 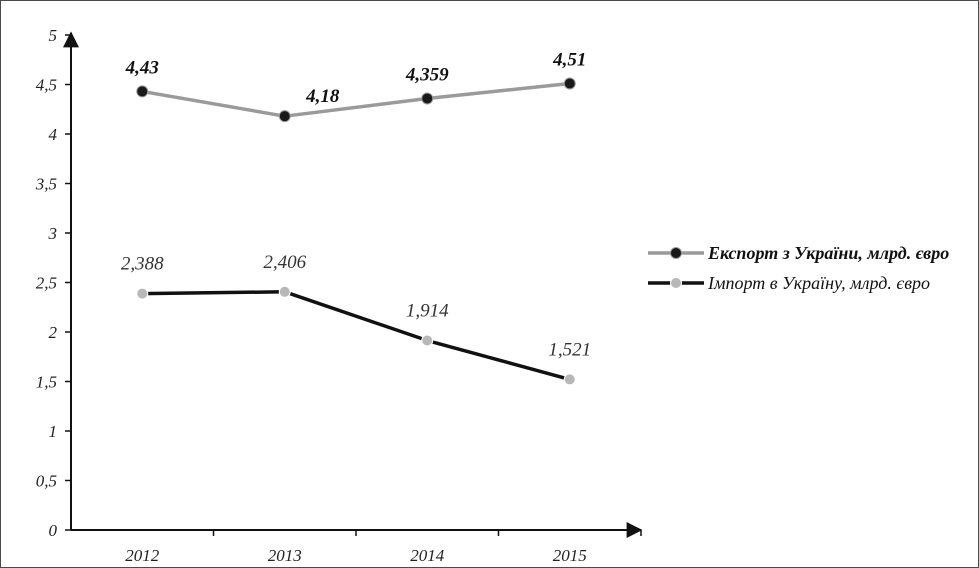 What do you see at coordinates (142, 67) in the screenshot?
I see `data-label: 4,43` at bounding box center [142, 67].